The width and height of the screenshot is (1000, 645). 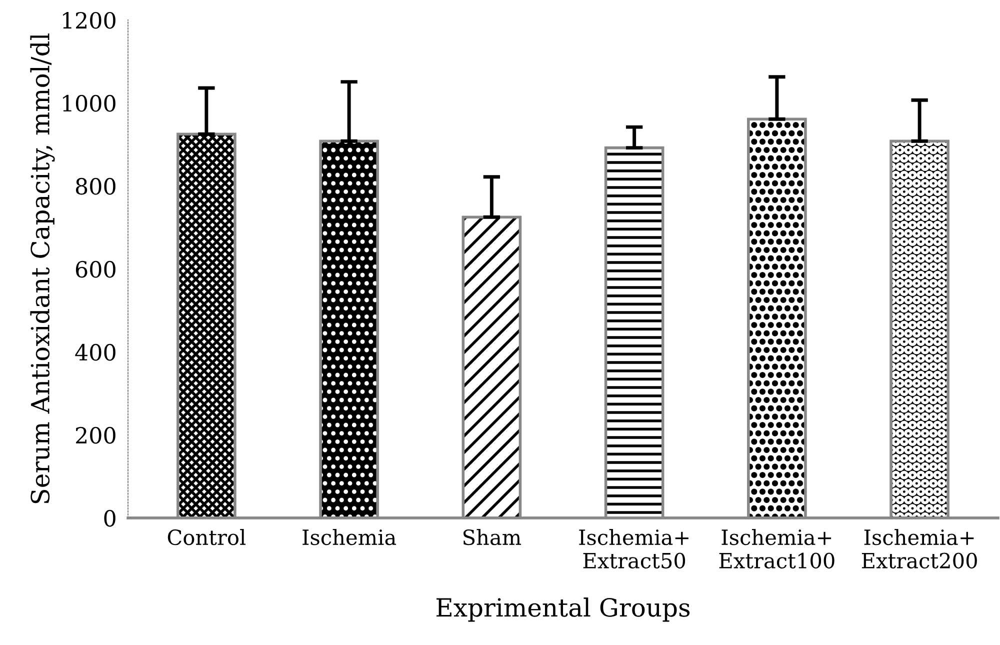 What do you see at coordinates (207, 537) in the screenshot?
I see `x-tick-label: Control` at bounding box center [207, 537].